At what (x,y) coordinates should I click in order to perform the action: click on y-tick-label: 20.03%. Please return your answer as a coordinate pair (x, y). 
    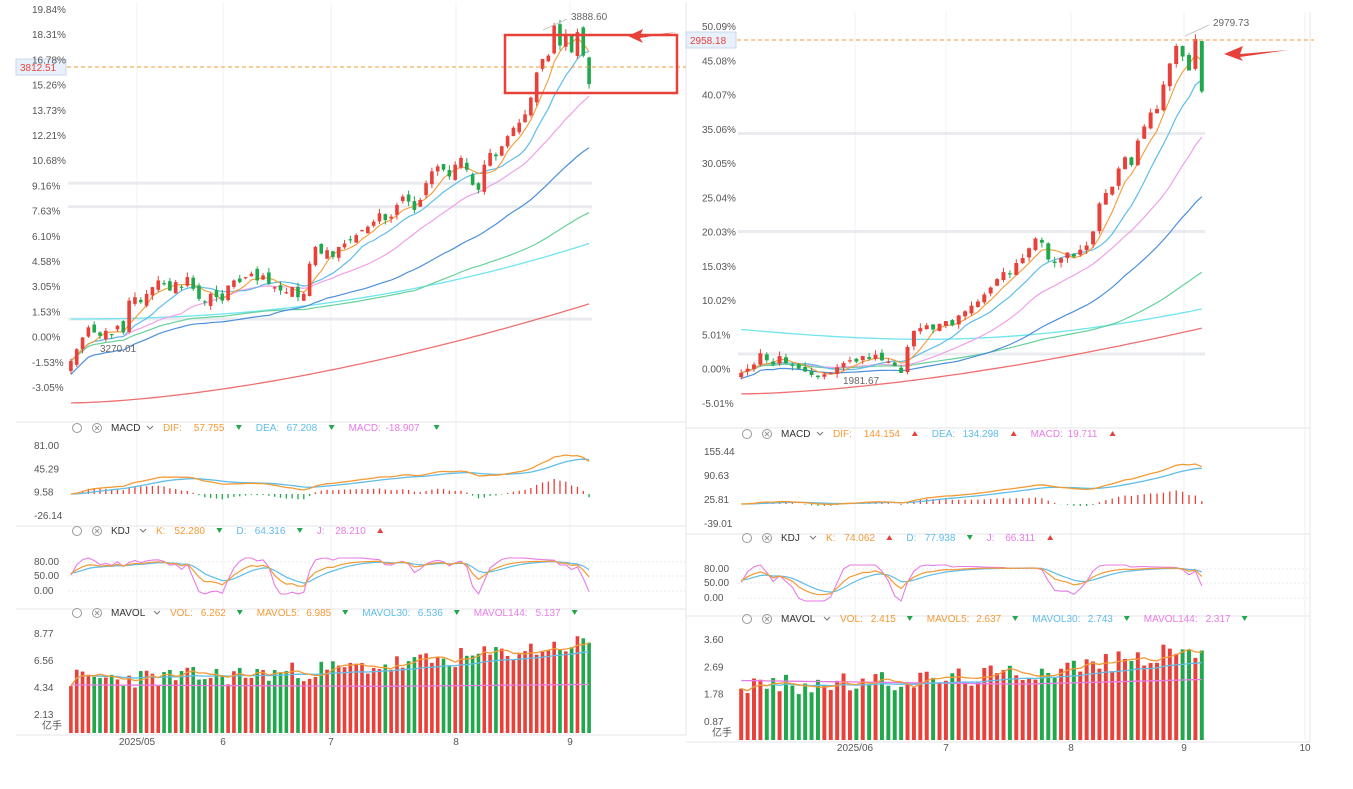
    Looking at the image, I should click on (719, 233).